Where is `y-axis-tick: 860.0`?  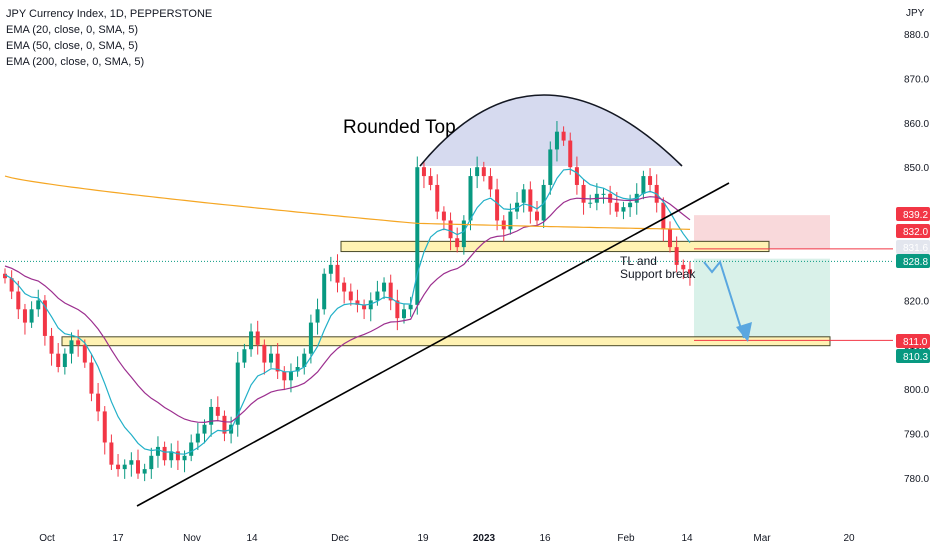
y-axis-tick: 860.0 is located at coordinates (916, 124).